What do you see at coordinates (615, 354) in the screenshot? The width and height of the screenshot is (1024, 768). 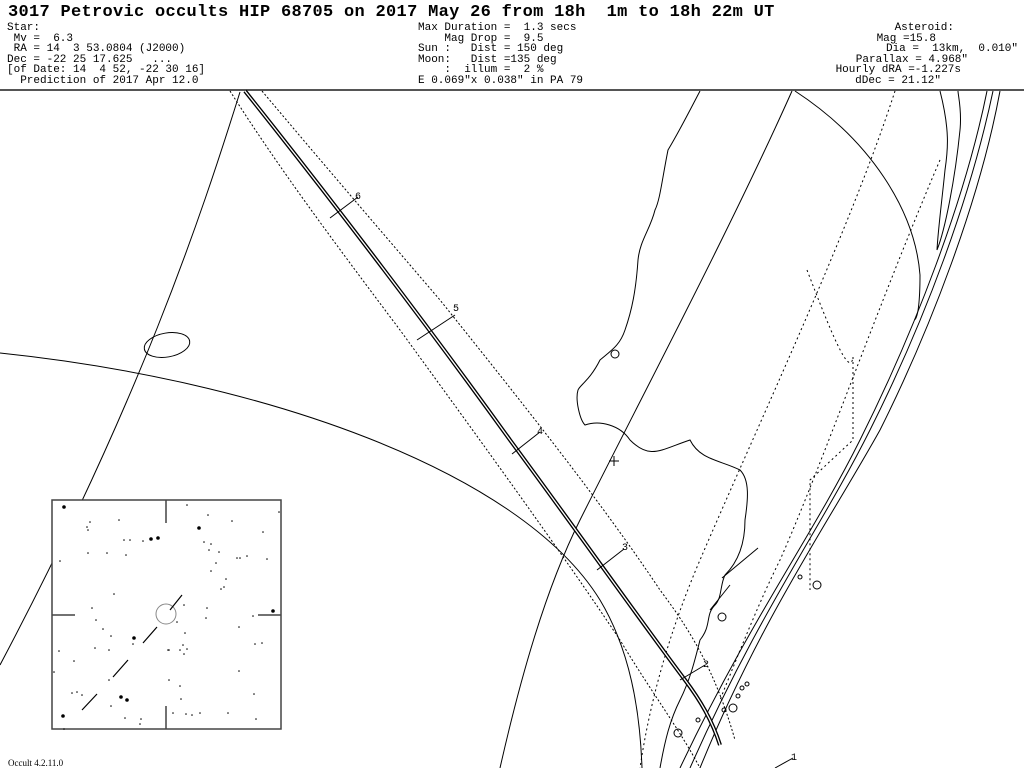 I see `city-marker` at bounding box center [615, 354].